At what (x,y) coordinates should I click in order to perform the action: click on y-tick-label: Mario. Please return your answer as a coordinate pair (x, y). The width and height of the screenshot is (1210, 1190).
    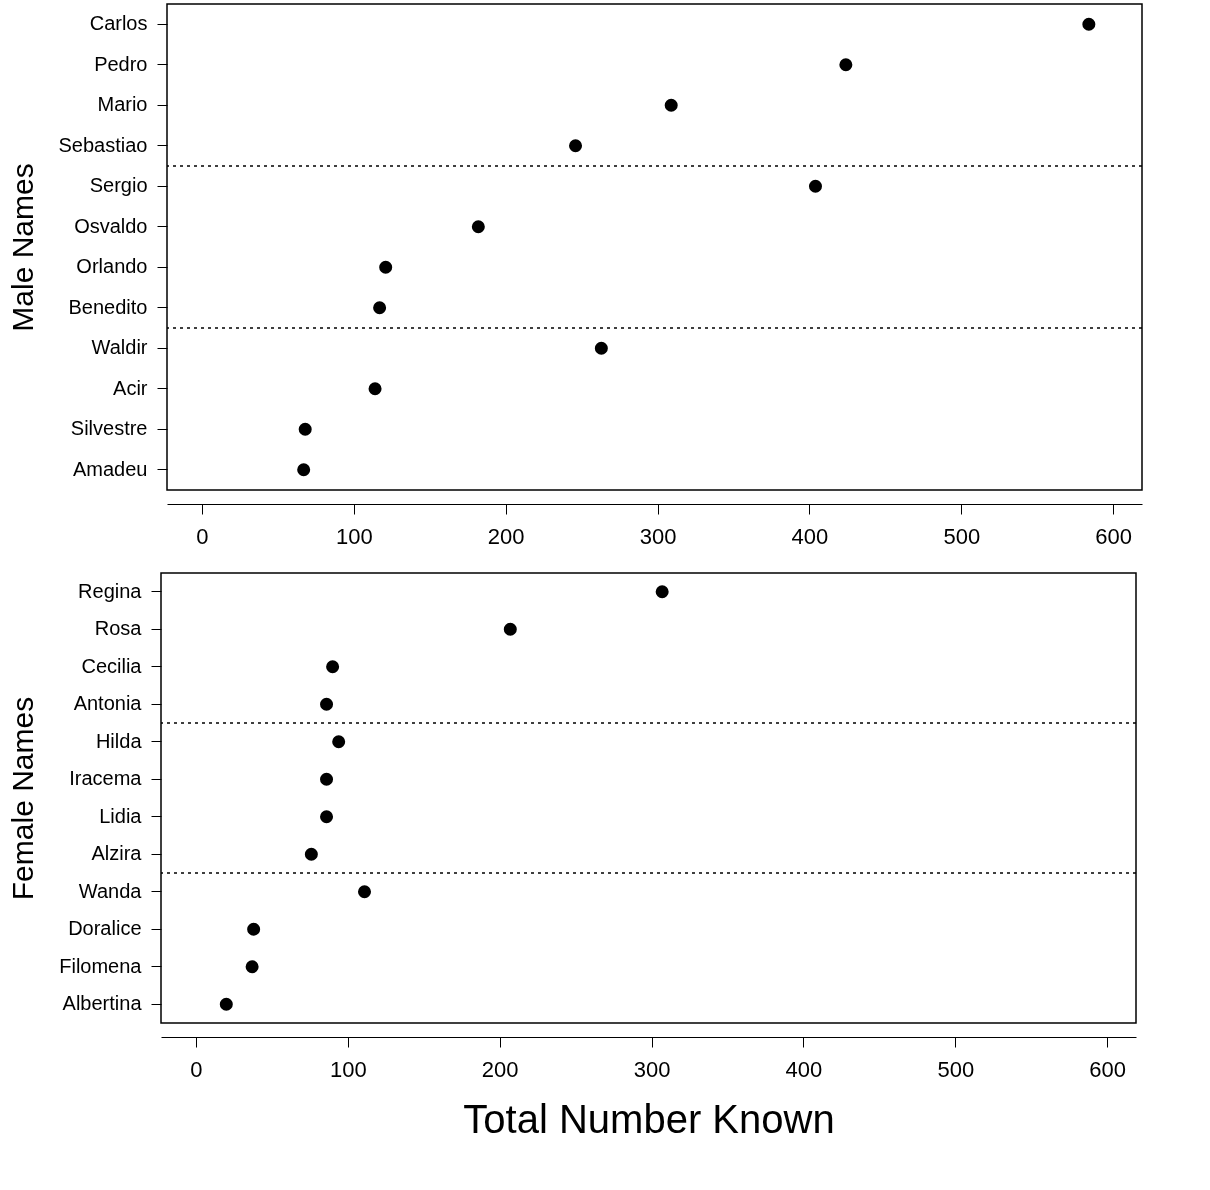
    Looking at the image, I should click on (122, 104).